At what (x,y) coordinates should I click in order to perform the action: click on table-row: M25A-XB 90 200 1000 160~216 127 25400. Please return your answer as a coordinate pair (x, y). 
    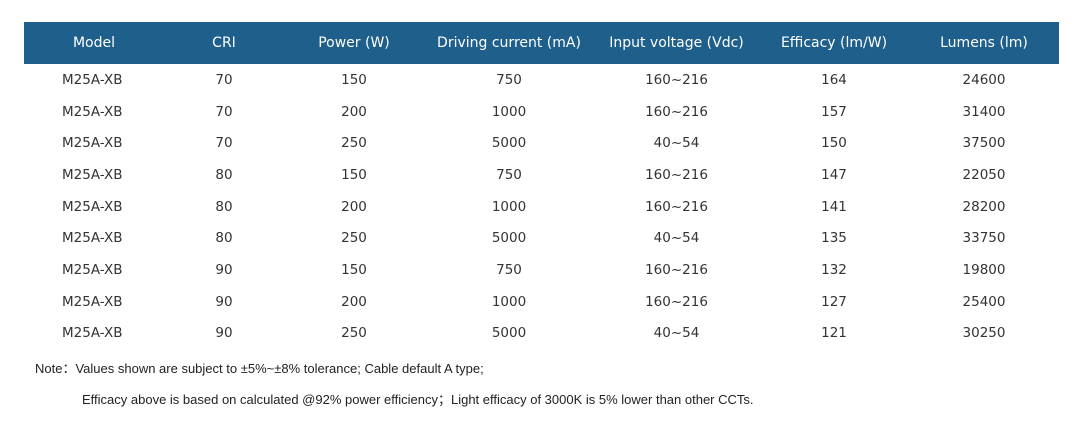
    Looking at the image, I should click on (541, 302).